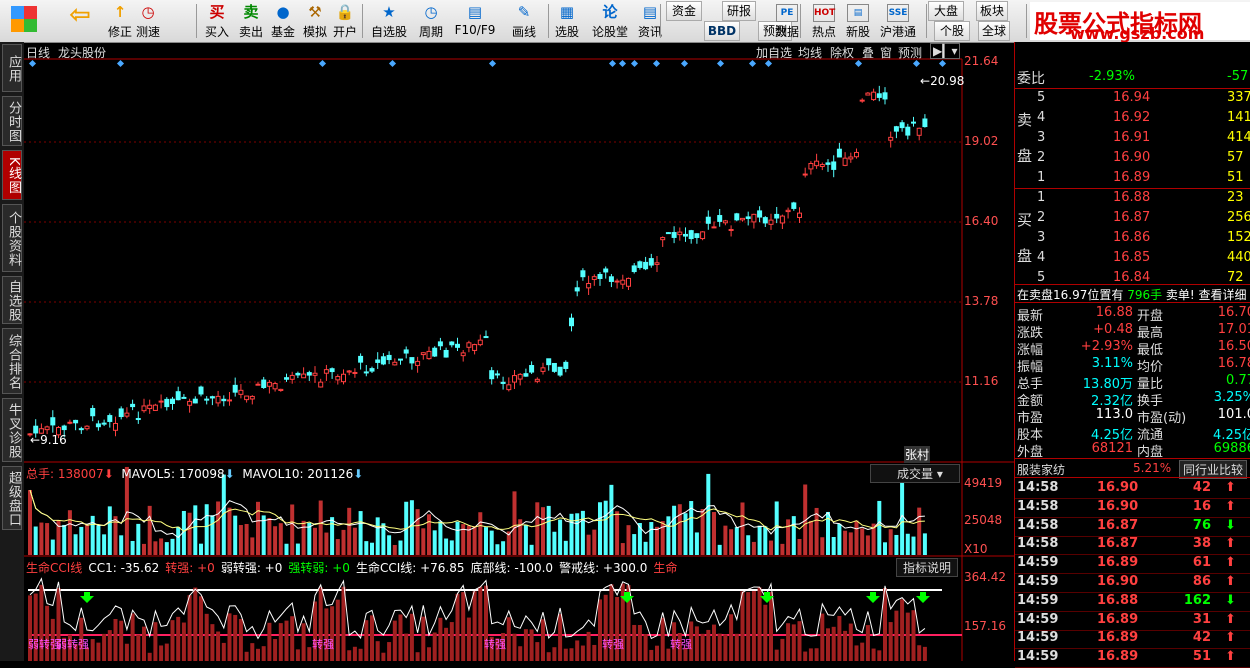 This screenshot has width=1250, height=668. I want to click on up-arrow-icon: ⬆, so click(1230, 657).